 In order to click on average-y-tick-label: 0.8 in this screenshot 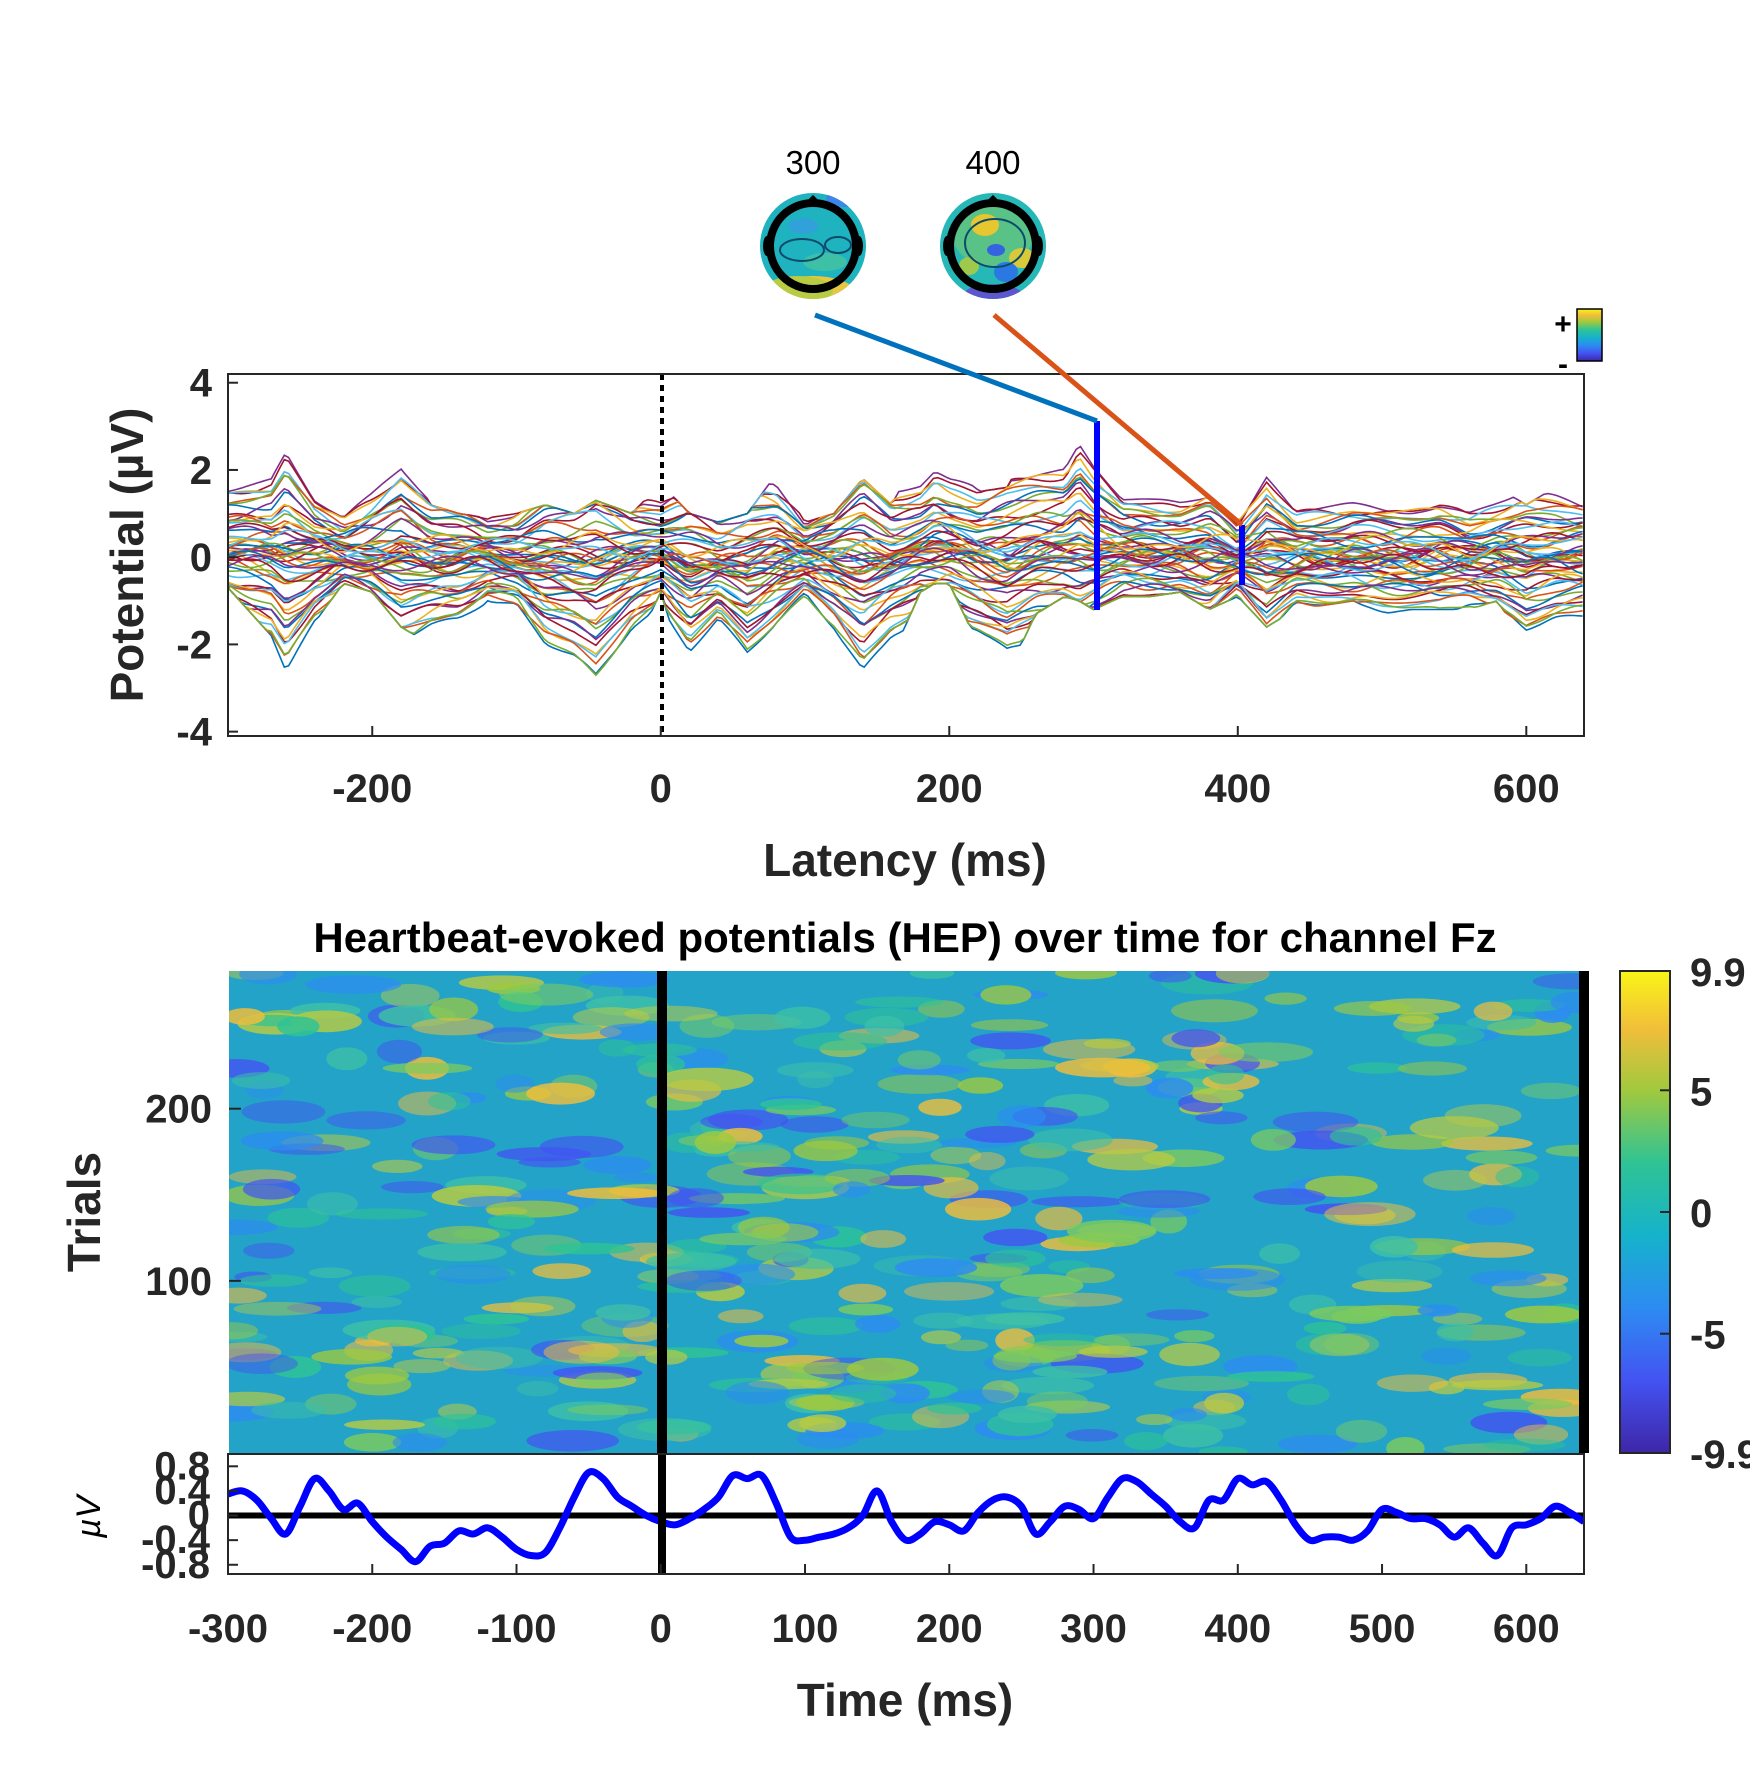, I will do `click(182, 1466)`.